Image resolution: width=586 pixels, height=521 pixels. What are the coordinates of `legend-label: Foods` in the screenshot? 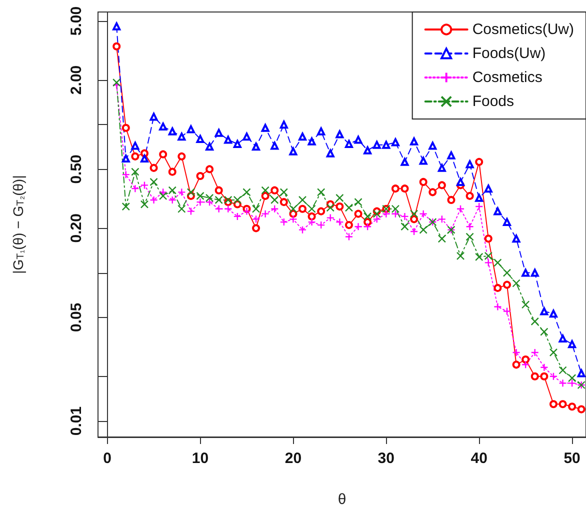 It's located at (493, 101).